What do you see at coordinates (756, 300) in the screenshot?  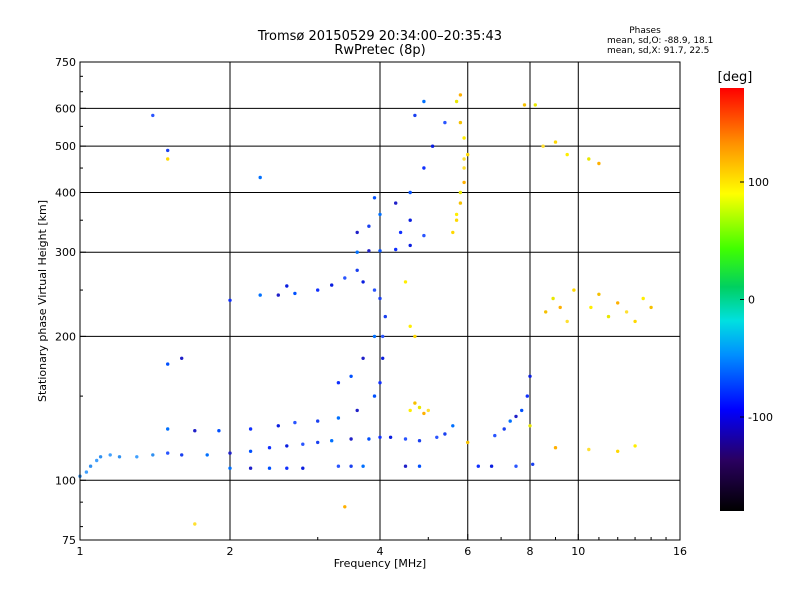 I see `colorbar-ticks: 100 0 -100` at bounding box center [756, 300].